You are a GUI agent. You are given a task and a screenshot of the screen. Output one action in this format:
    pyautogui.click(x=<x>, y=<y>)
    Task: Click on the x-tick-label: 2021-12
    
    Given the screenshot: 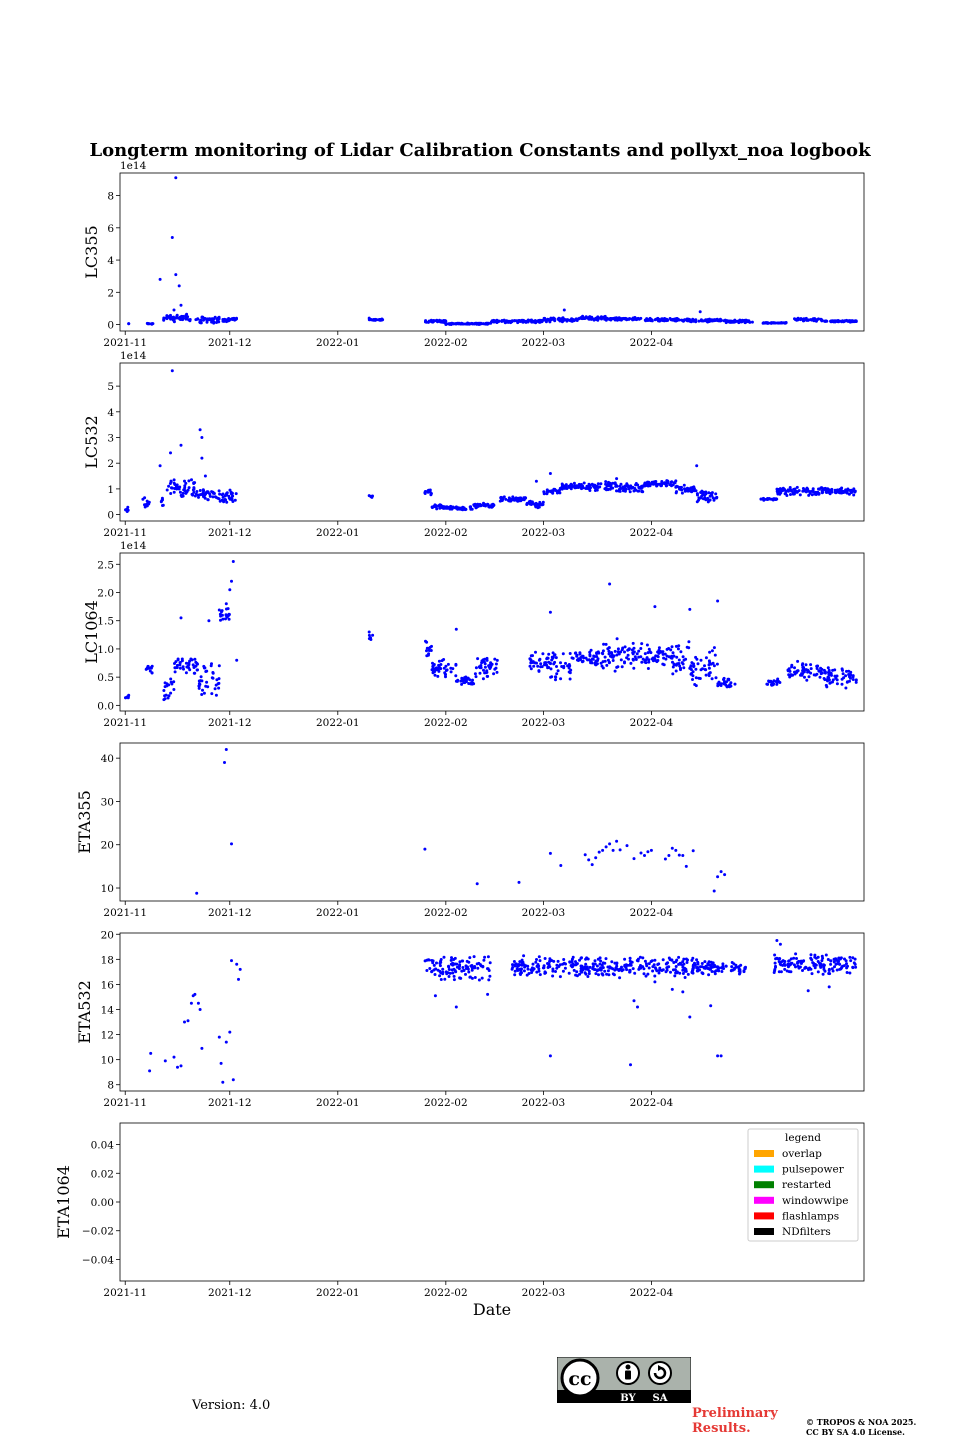 What is the action you would take?
    pyautogui.click(x=230, y=1103)
    